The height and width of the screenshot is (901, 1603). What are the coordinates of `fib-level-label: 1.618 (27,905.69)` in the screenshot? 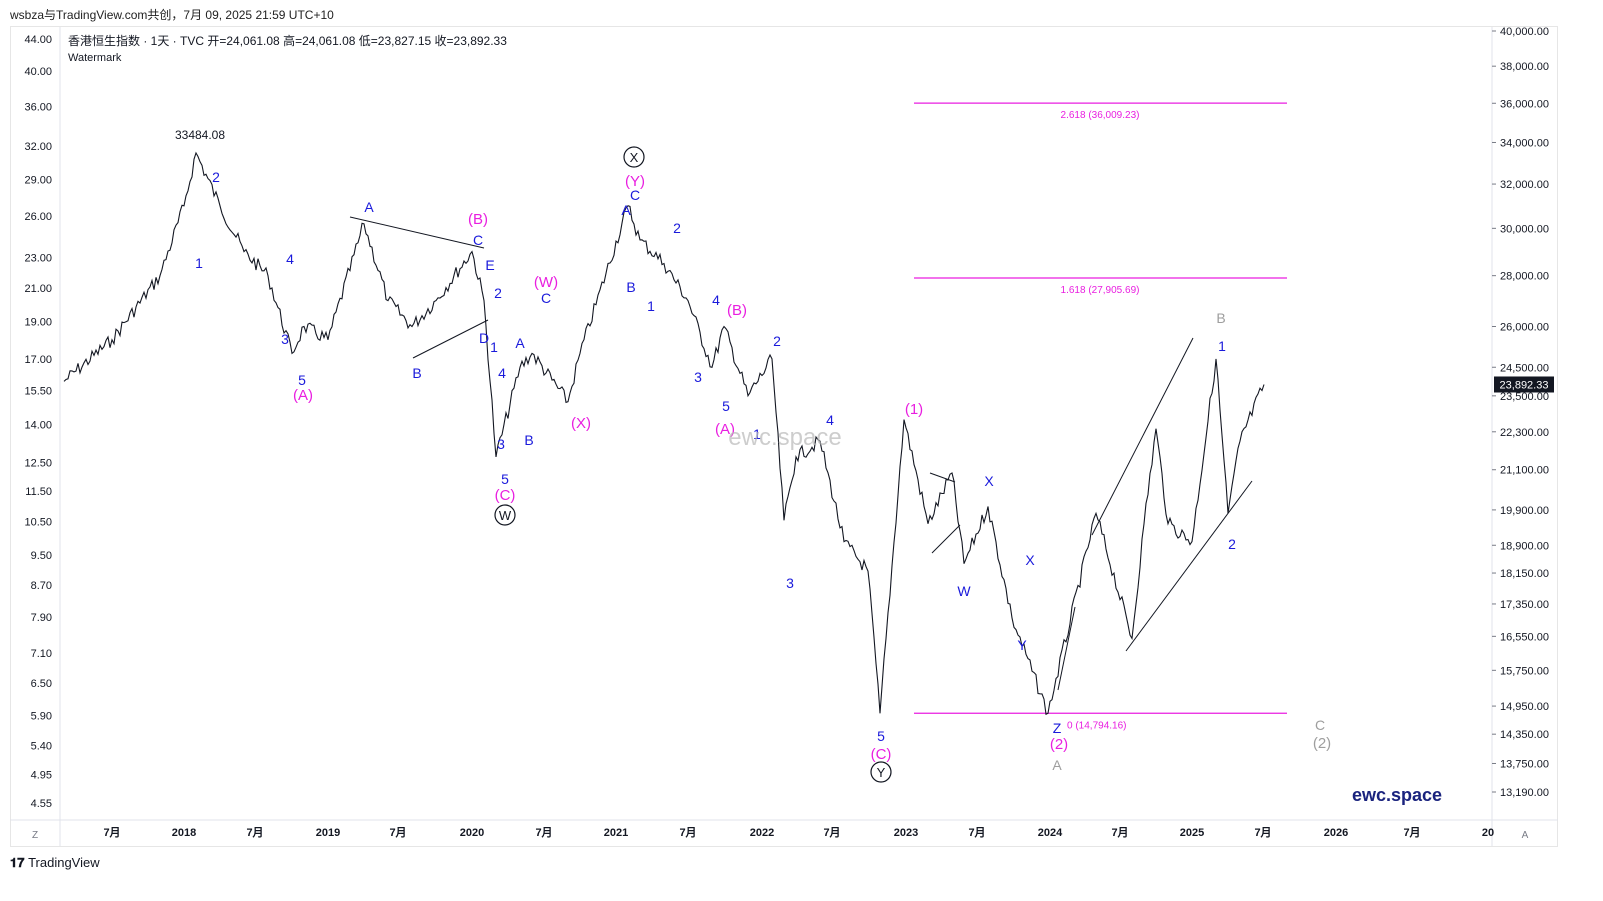 It's located at (1100, 290).